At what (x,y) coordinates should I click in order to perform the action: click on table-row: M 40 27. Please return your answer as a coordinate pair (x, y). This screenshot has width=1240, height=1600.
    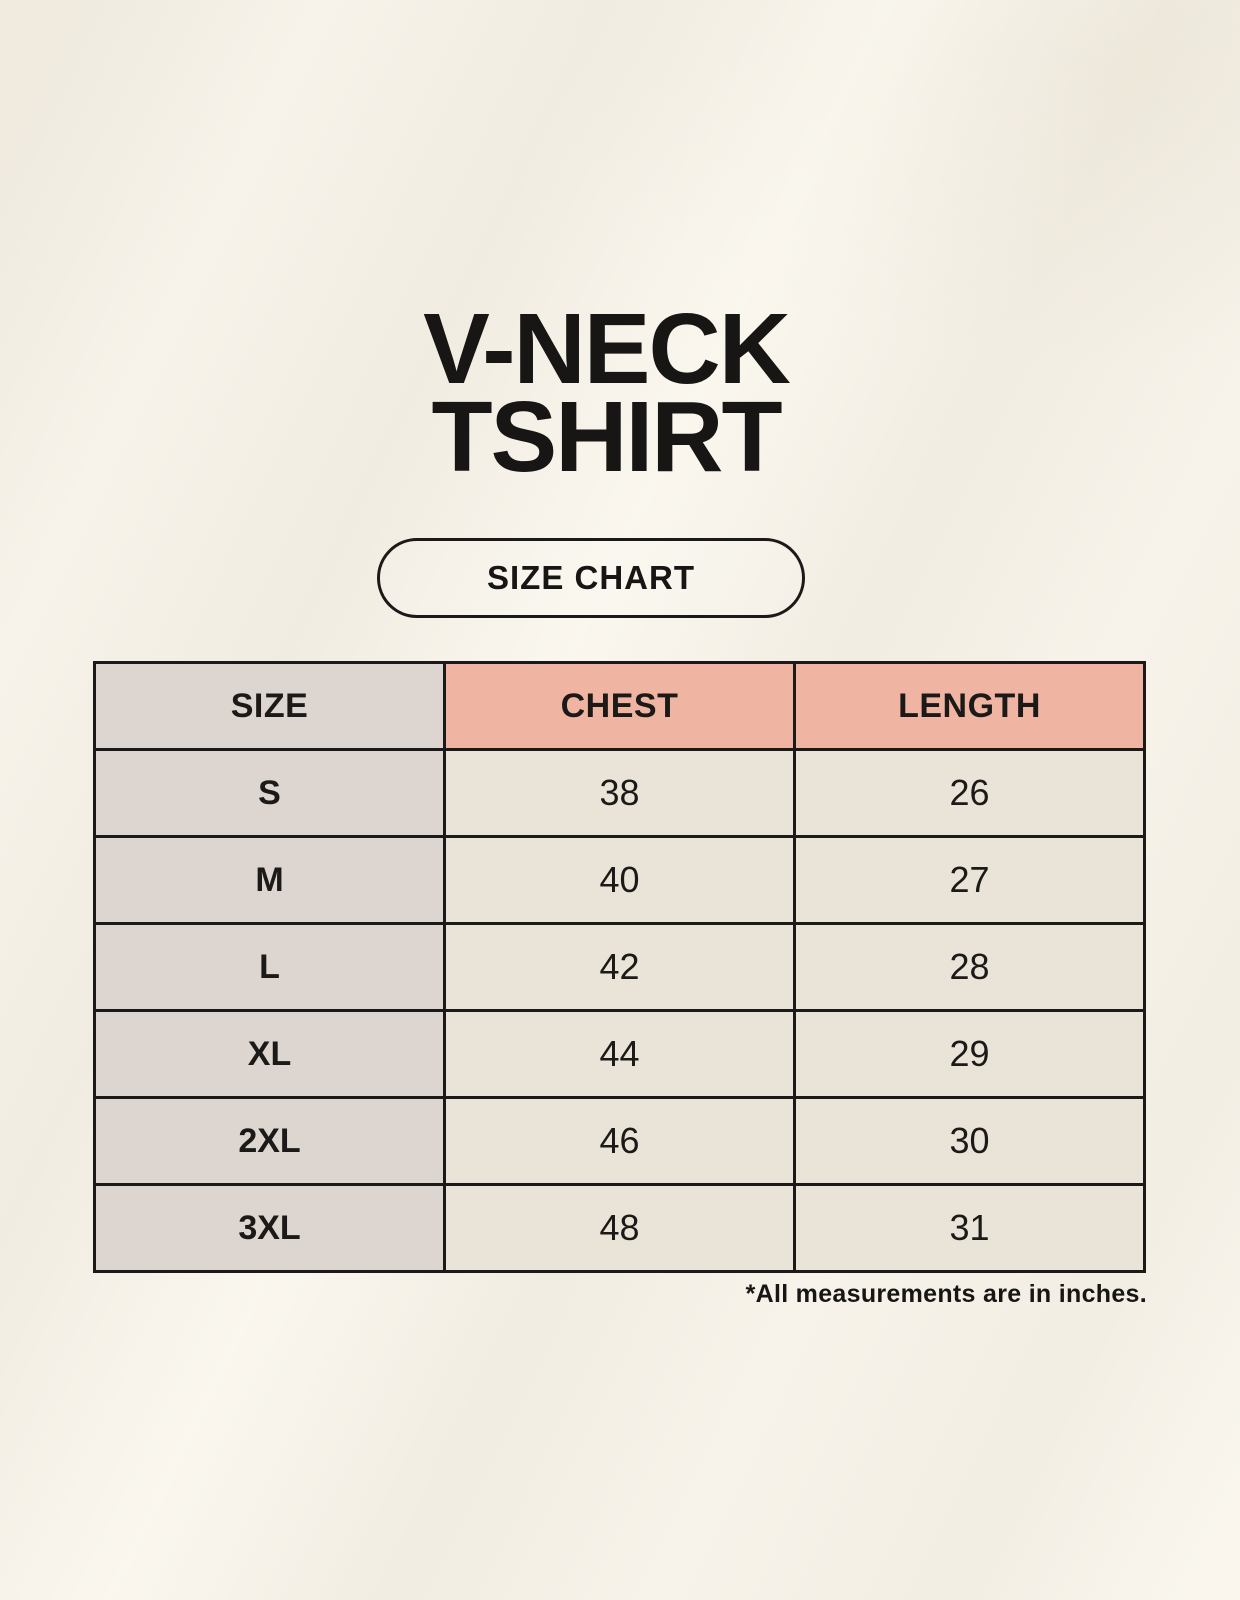
    Looking at the image, I should click on (619, 880).